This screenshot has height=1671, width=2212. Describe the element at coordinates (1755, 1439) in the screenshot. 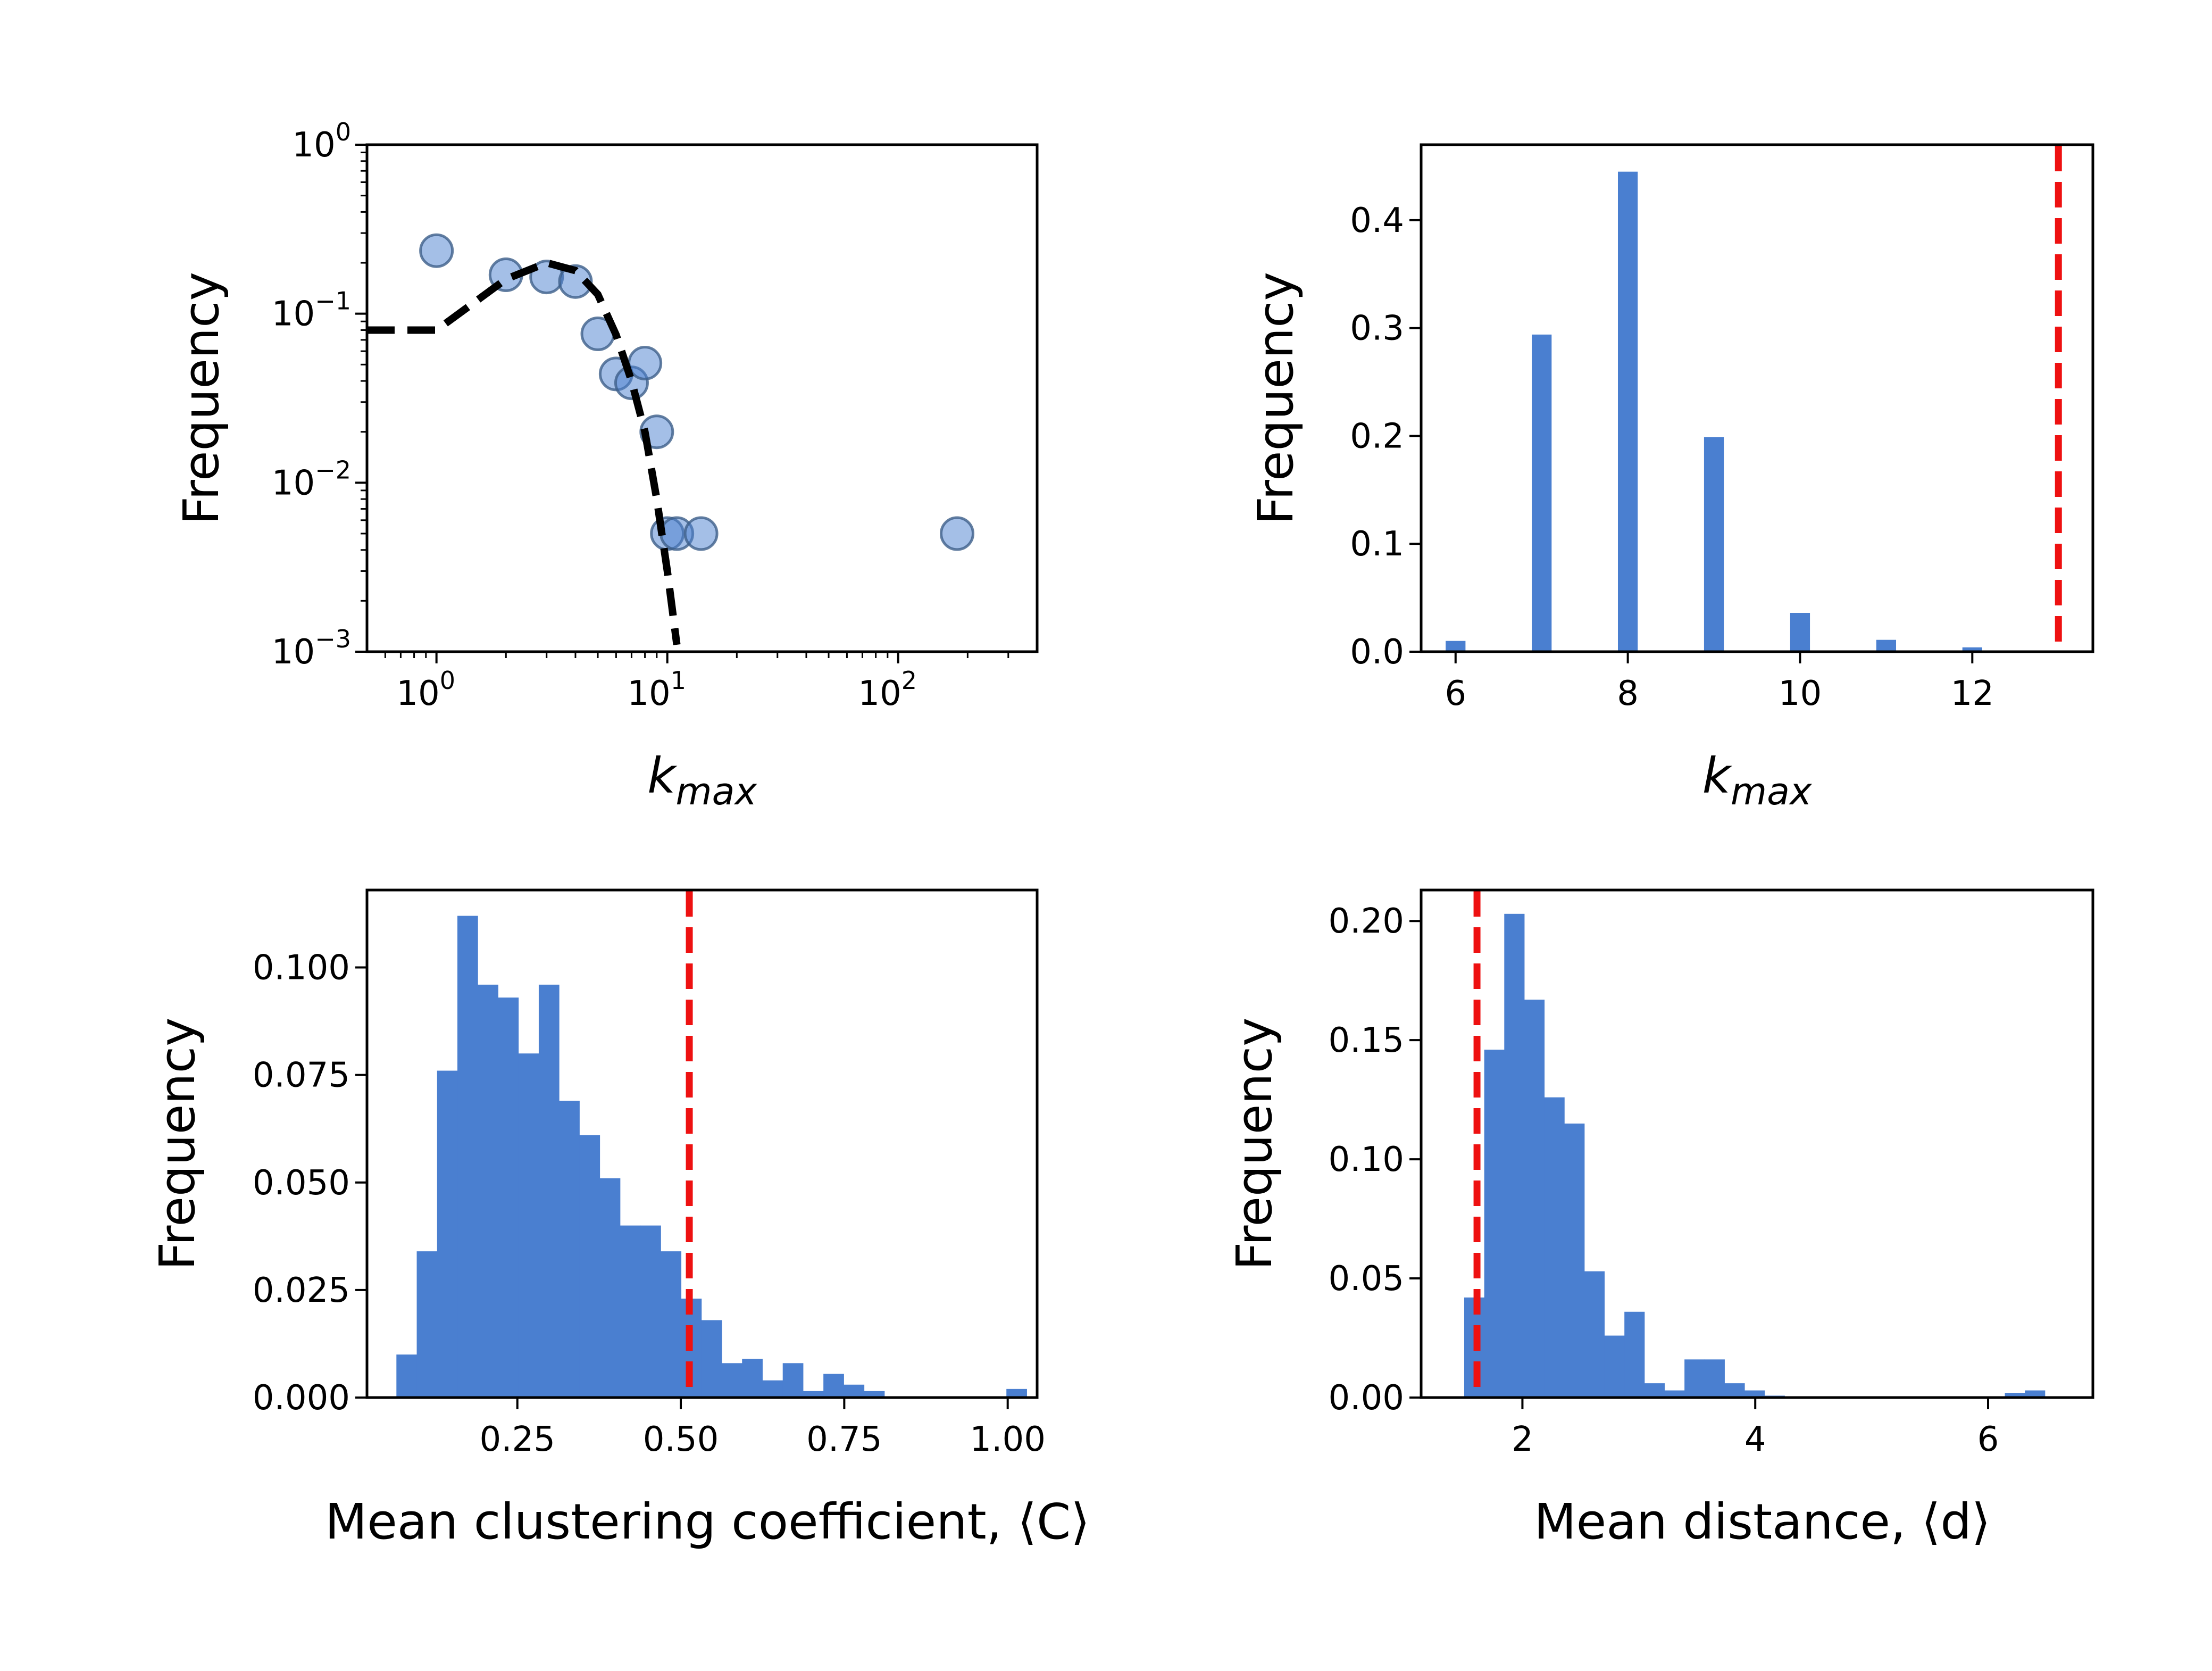

I see `x-tick-label: 4` at that location.